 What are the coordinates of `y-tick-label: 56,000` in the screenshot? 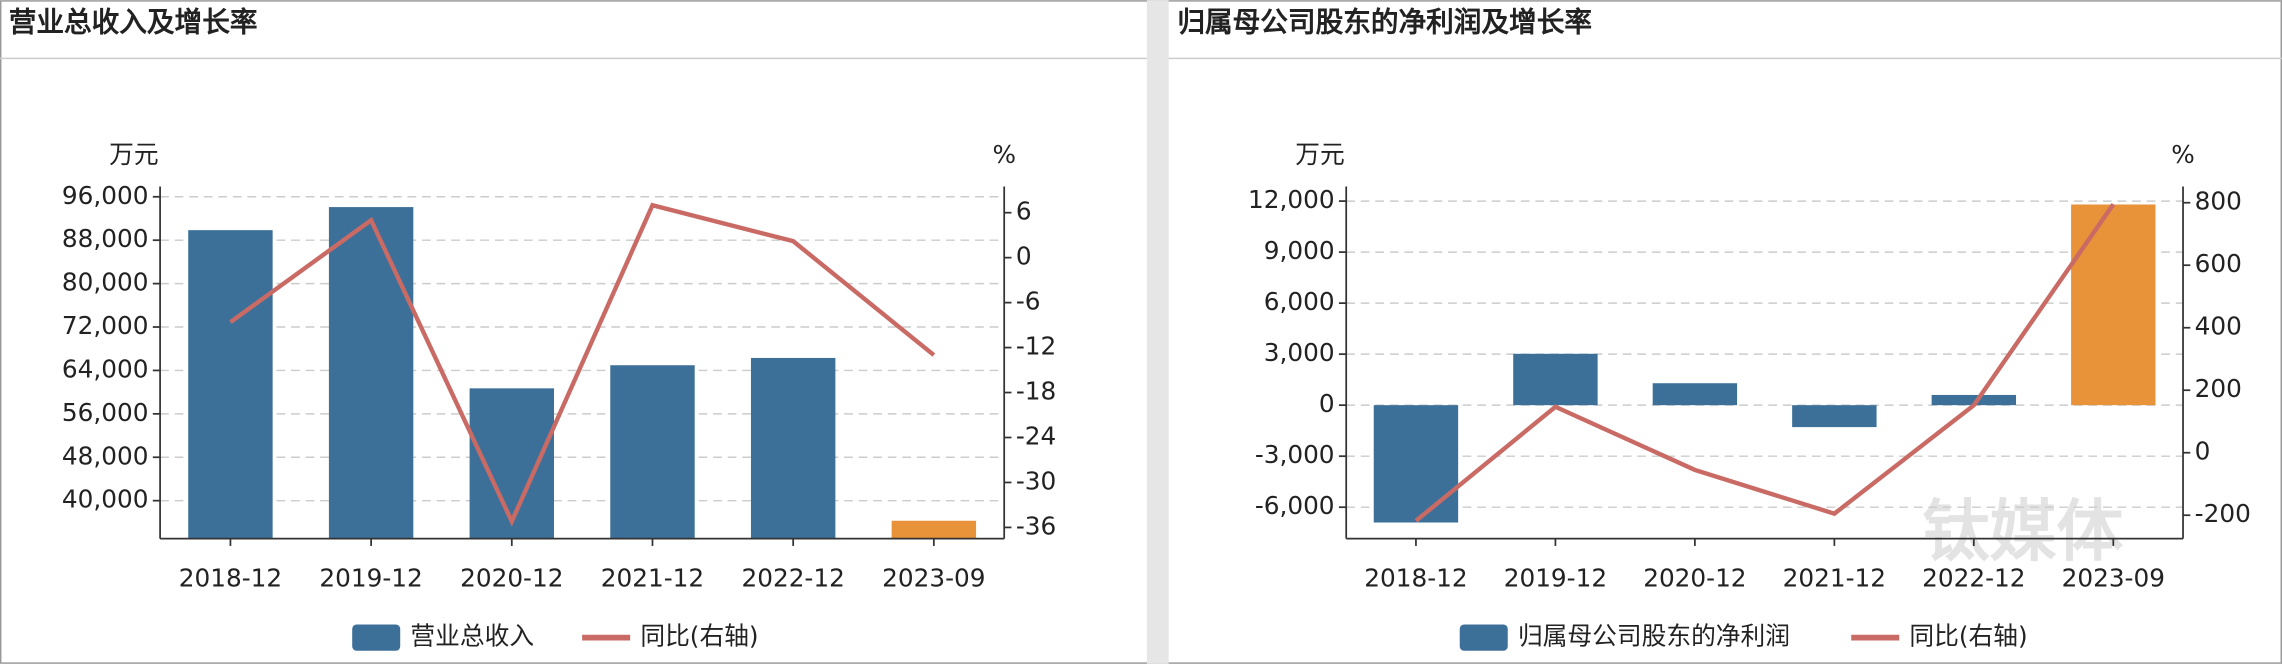 It's located at (105, 412).